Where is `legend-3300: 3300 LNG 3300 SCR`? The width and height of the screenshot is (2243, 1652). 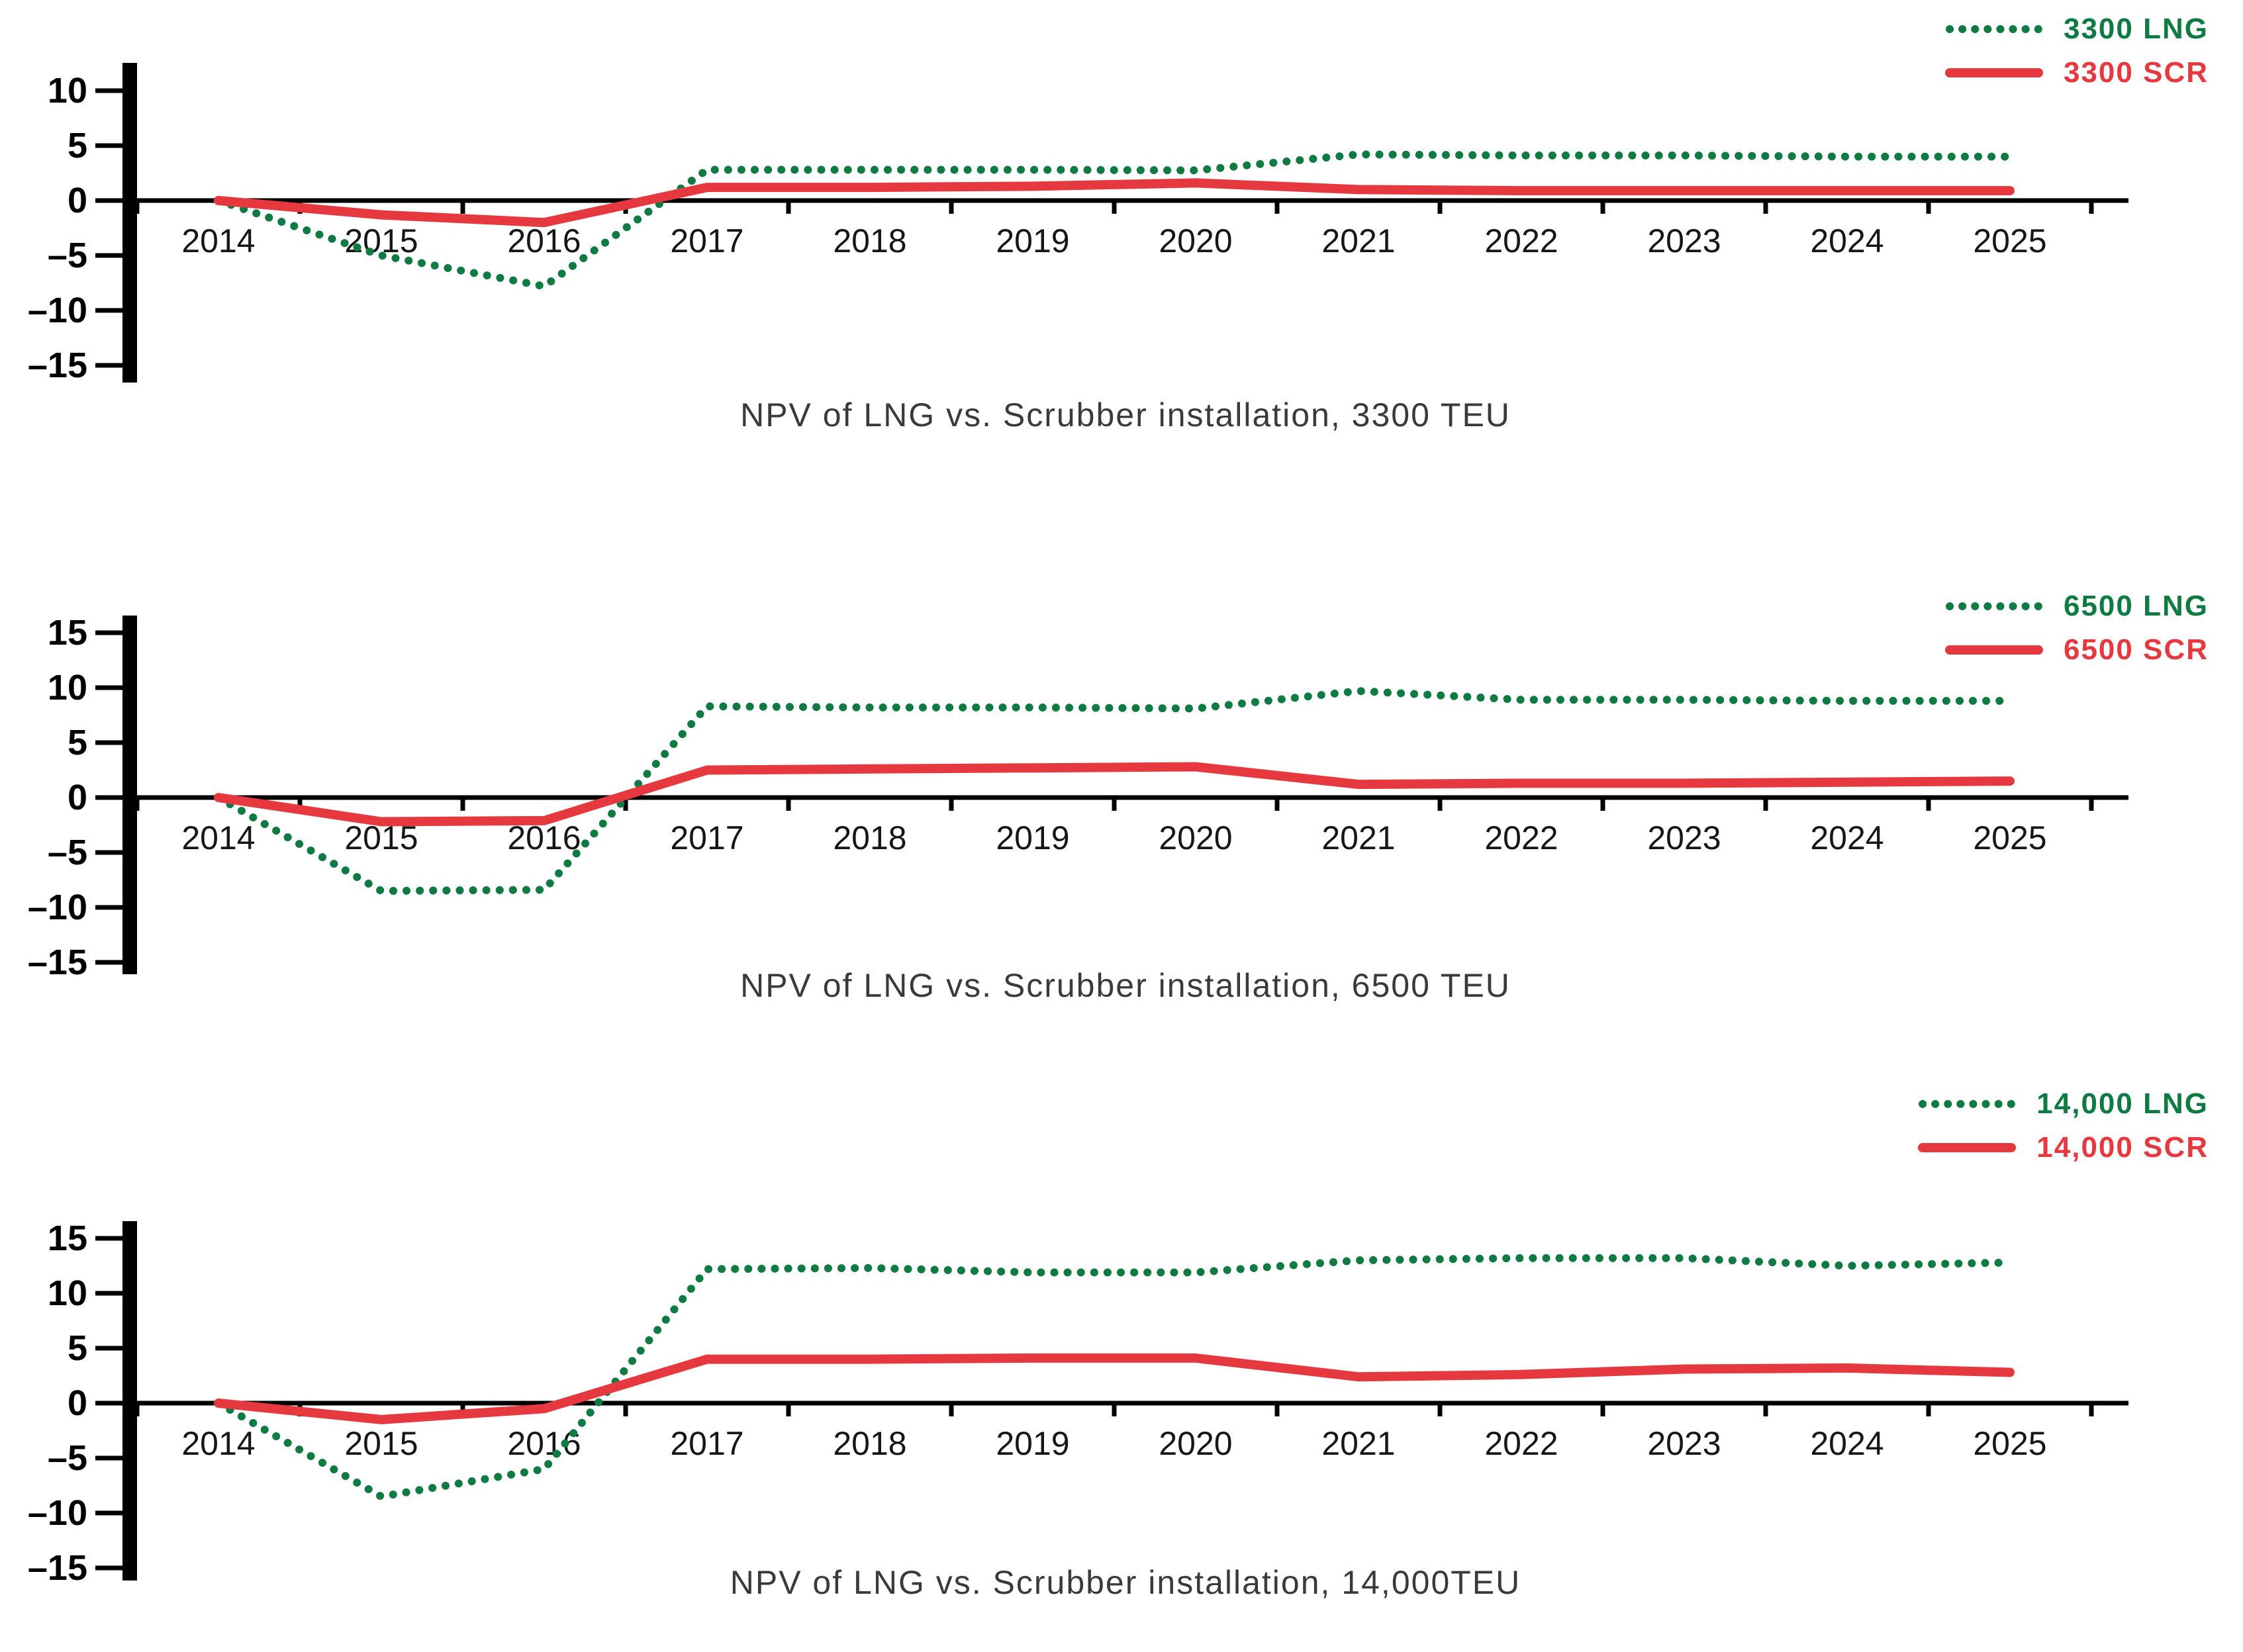
legend-3300: 3300 LNG 3300 SCR is located at coordinates (2076, 51).